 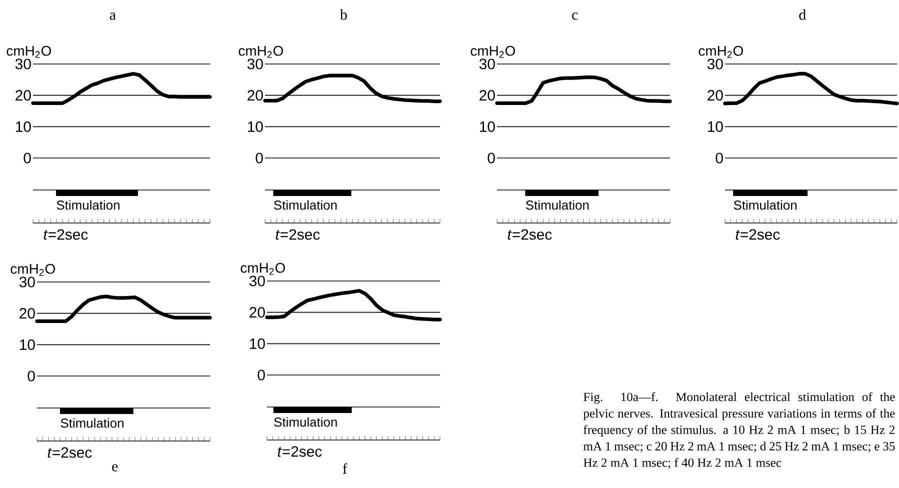 What do you see at coordinates (113, 16) in the screenshot?
I see `chart-title: a` at bounding box center [113, 16].